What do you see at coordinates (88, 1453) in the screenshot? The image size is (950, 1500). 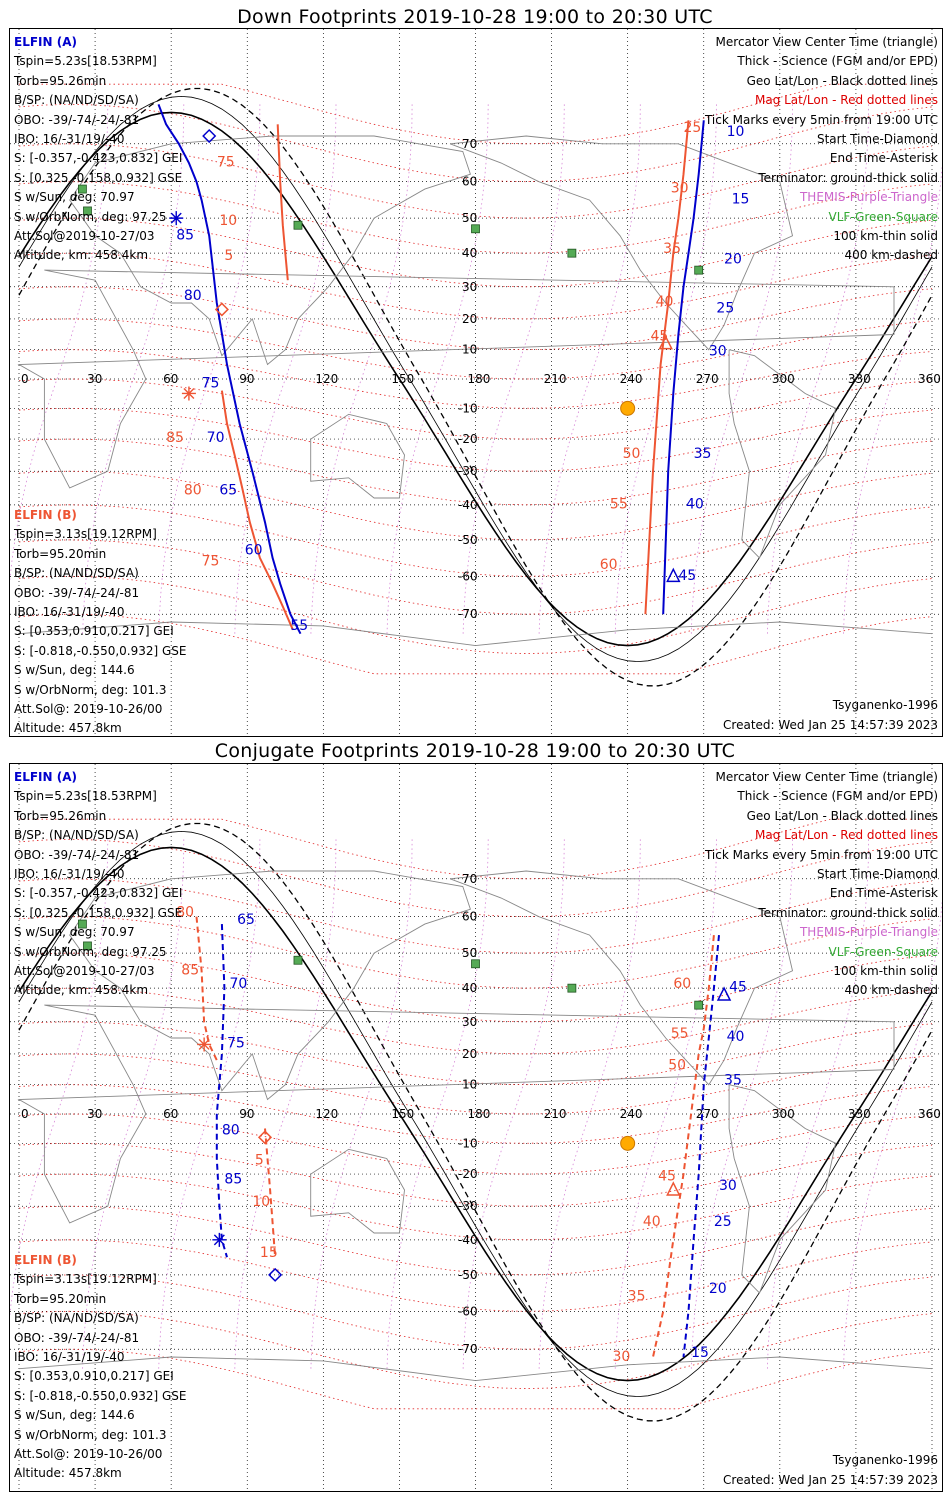 I see `bottom-b-line: Att.Sol@: 2019-10-26/00` at bounding box center [88, 1453].